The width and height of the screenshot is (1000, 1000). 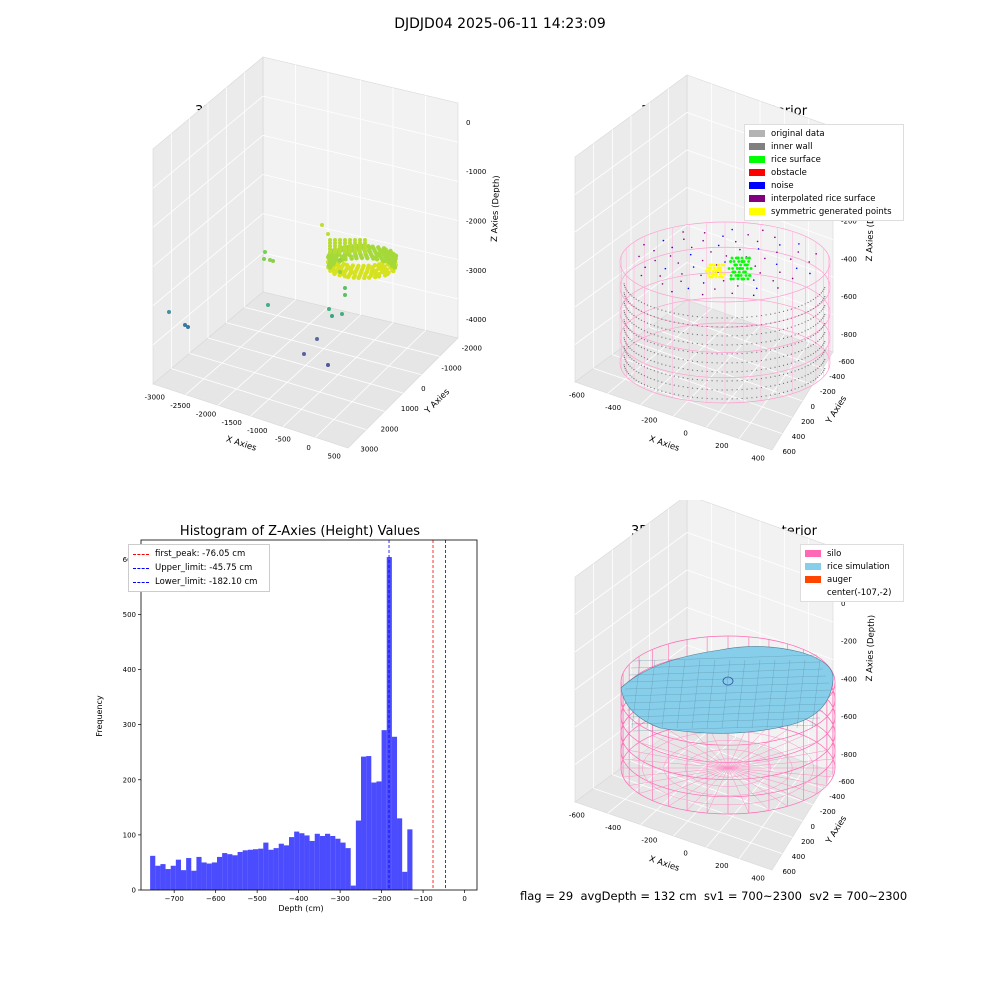 I want to click on x-tick-label: -200, so click(x=649, y=841).